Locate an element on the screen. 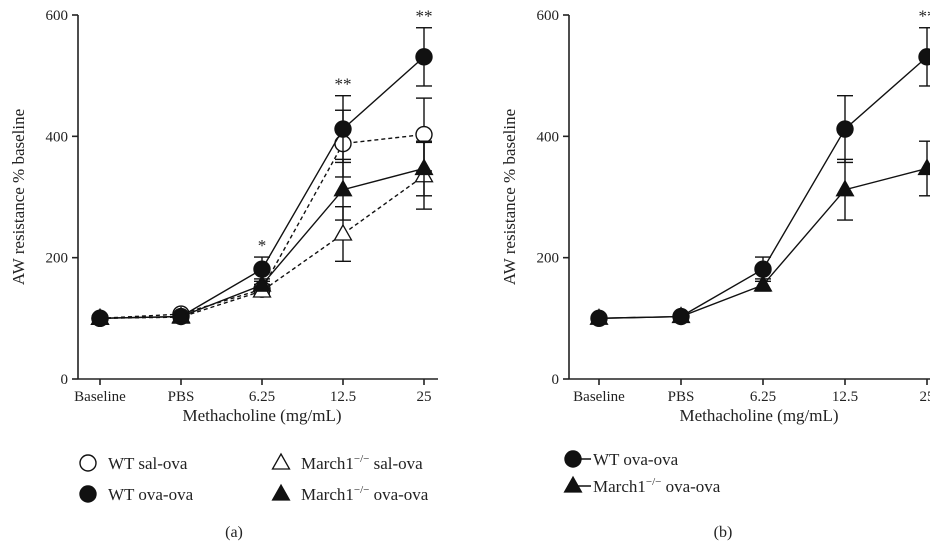 This screenshot has height=546, width=930. legend-item: WT sal-ova is located at coordinates (133, 463).